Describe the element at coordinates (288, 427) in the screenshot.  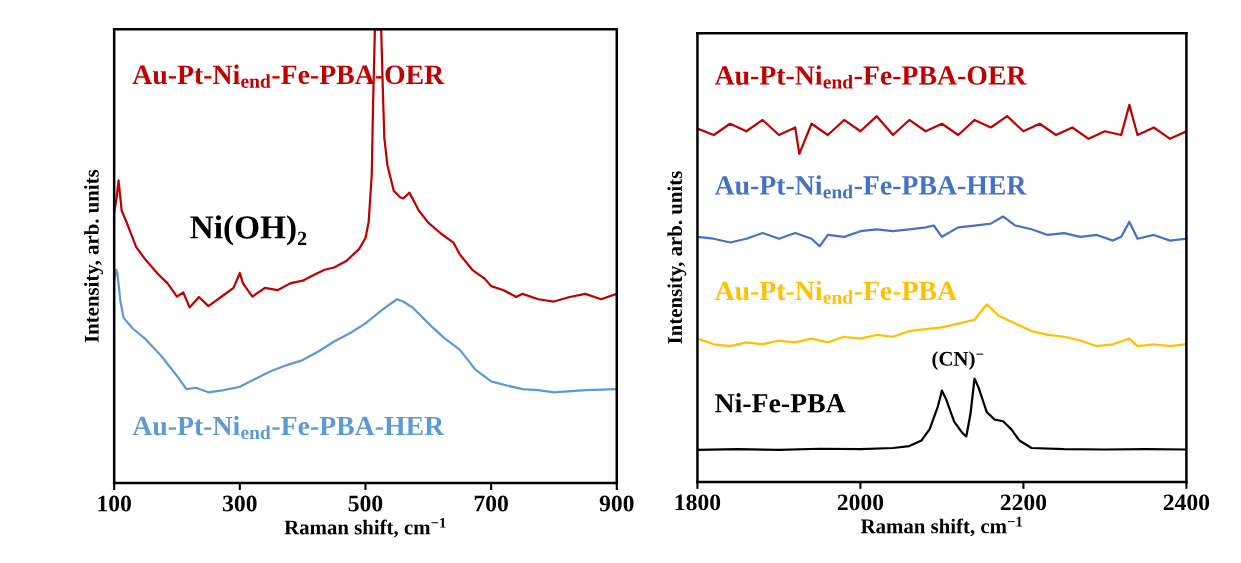
I see `text: Au-Pt-Ni$_{end}$-Fe-PBA-HER` at that location.